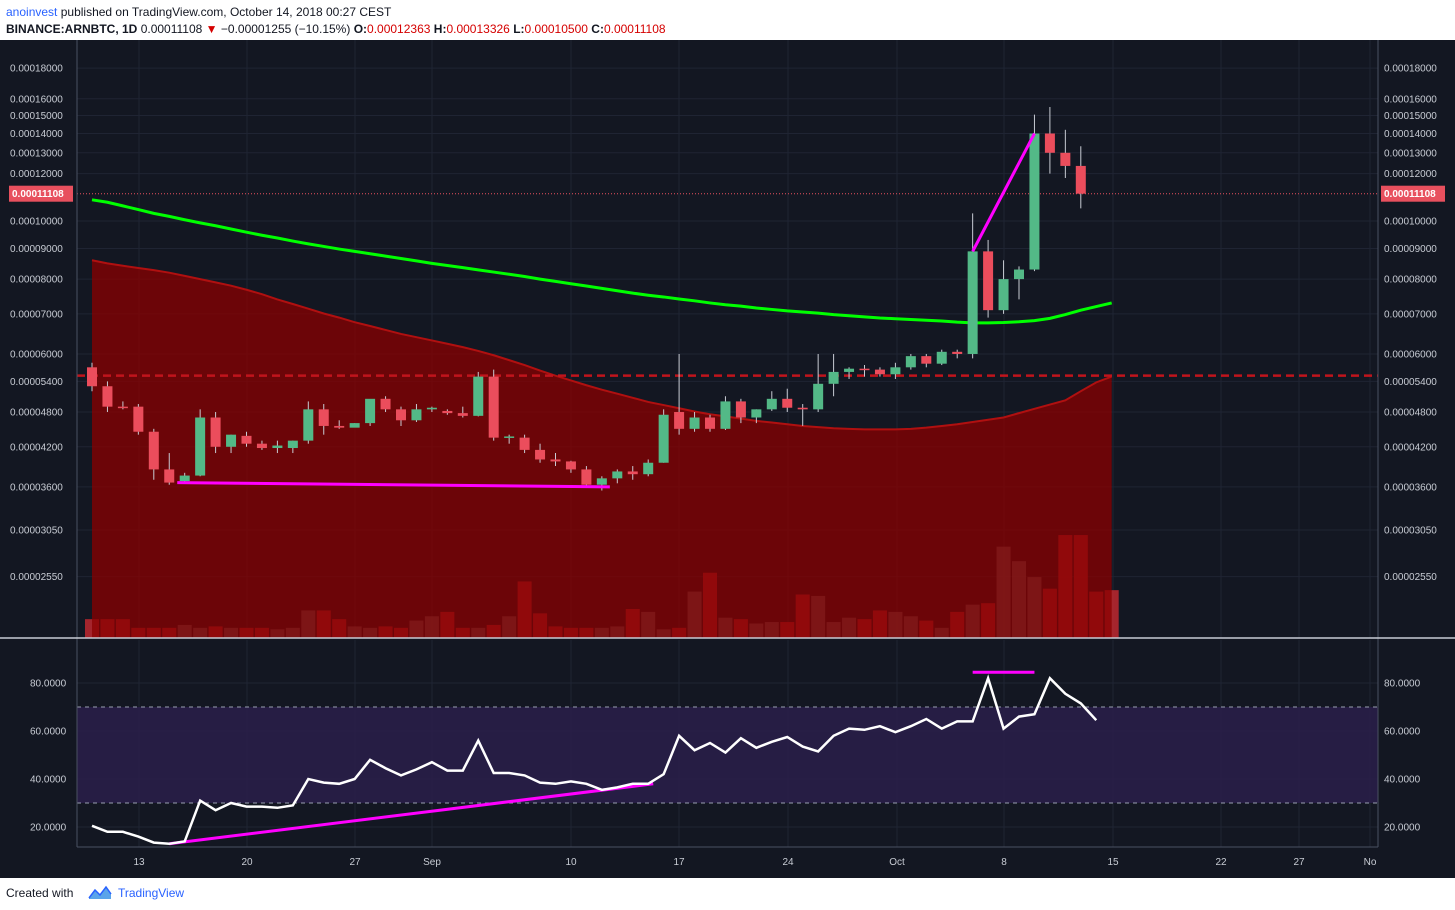 This screenshot has width=1455, height=910. What do you see at coordinates (1410, 354) in the screenshot?
I see `price-tick-label-right: 0.00006000` at bounding box center [1410, 354].